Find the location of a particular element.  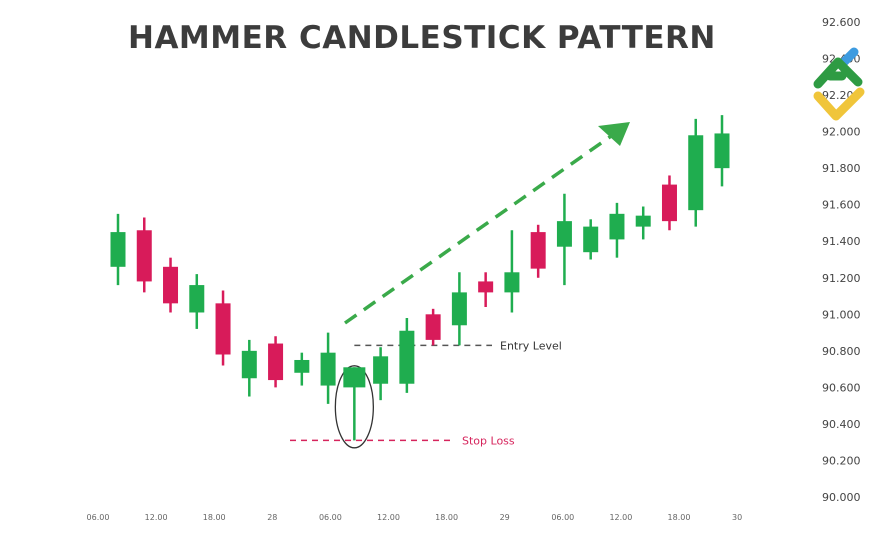

y-tick-label: 92.000 is located at coordinates (841, 132).